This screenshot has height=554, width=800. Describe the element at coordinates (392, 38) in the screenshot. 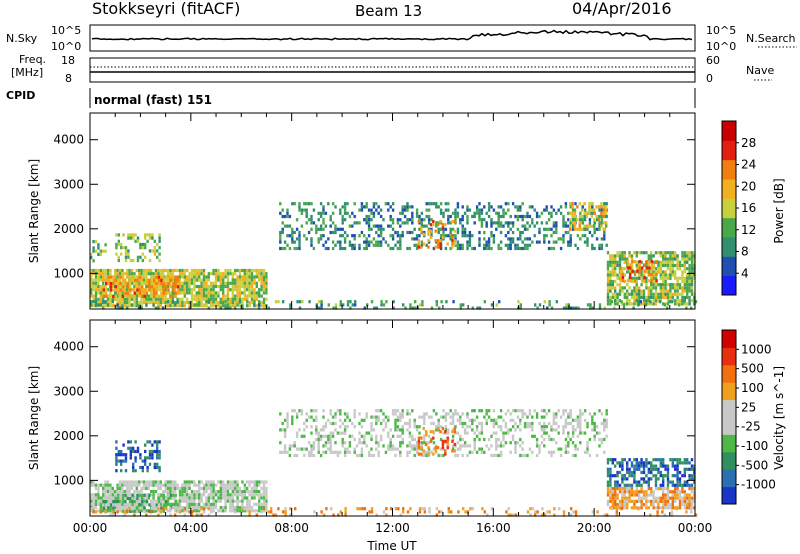

I see `nsky-panel` at that location.